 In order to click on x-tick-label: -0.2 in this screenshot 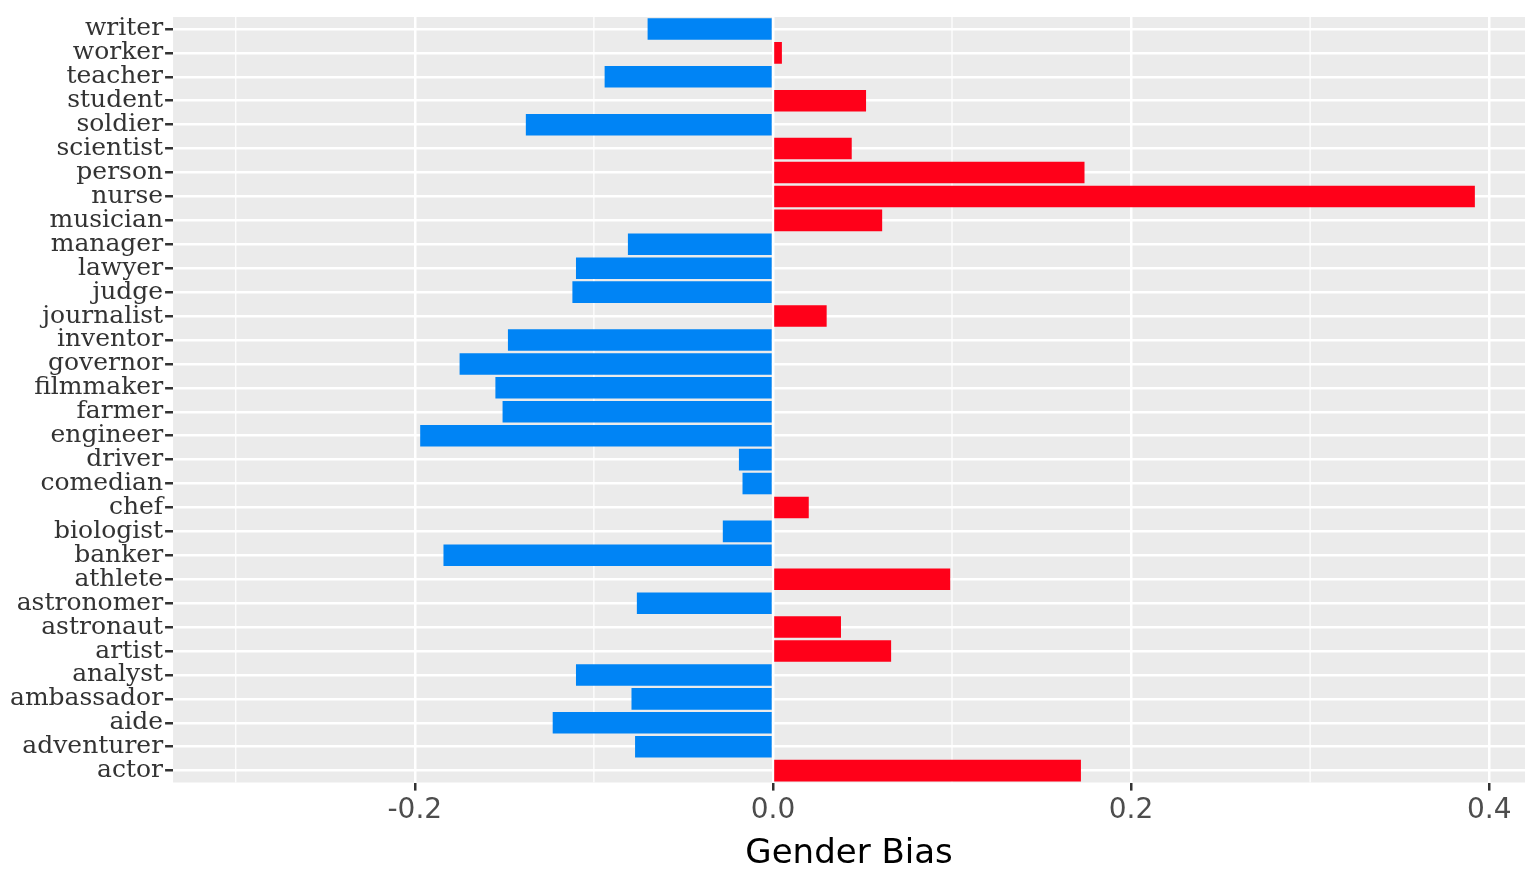, I will do `click(415, 808)`.